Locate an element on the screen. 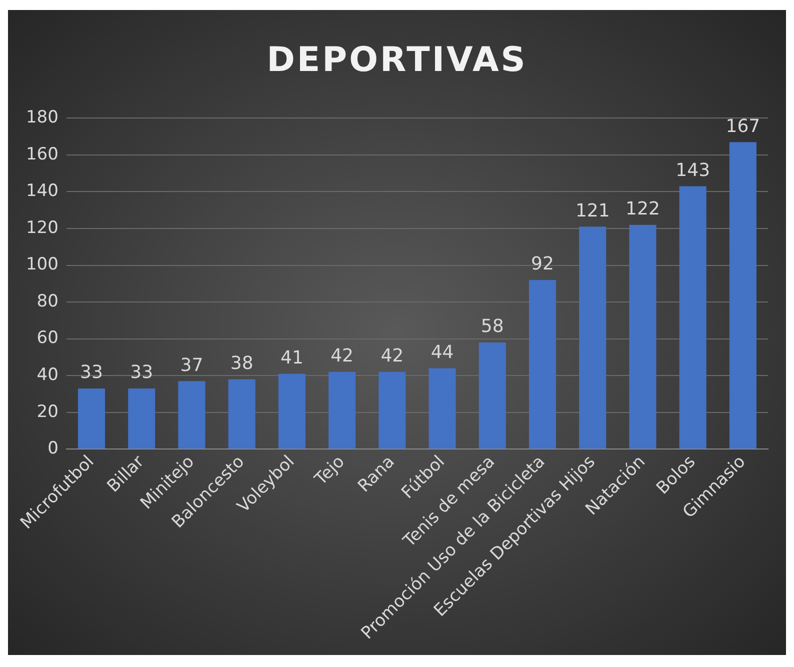 The width and height of the screenshot is (794, 667). data-label: 92 is located at coordinates (542, 264).